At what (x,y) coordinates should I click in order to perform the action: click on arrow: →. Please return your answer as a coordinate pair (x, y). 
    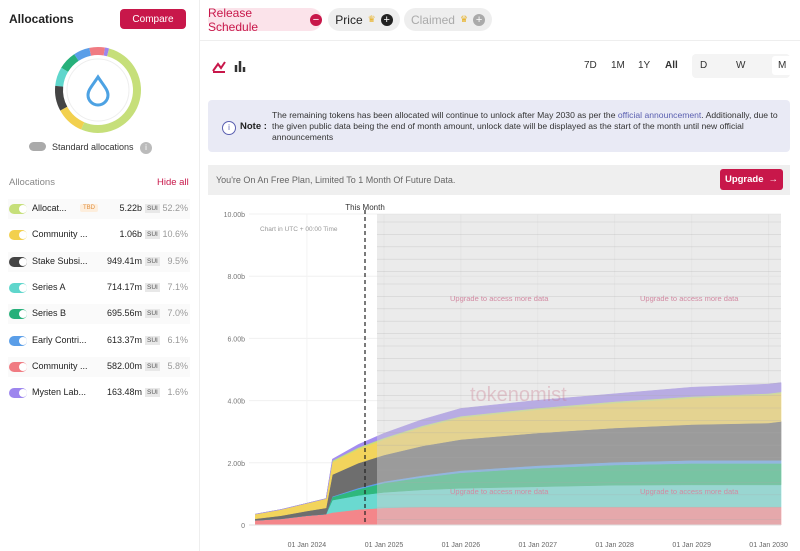
    Looking at the image, I should click on (773, 179).